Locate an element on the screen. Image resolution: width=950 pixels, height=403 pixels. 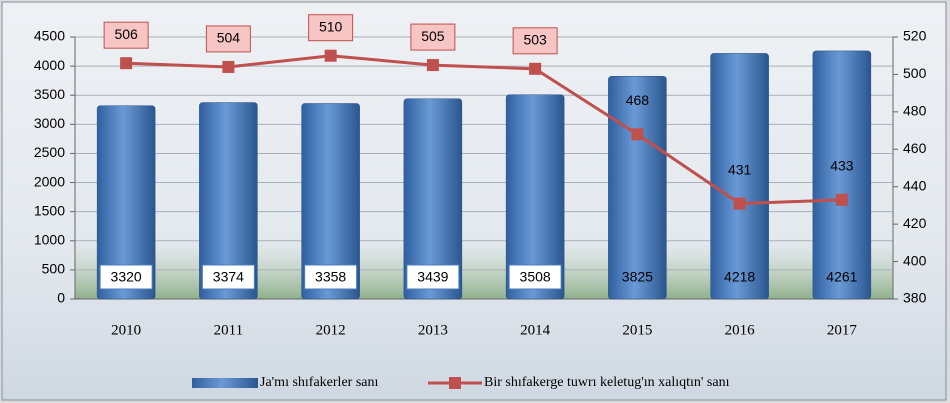
x-tick-label: 2015 is located at coordinates (637, 330).